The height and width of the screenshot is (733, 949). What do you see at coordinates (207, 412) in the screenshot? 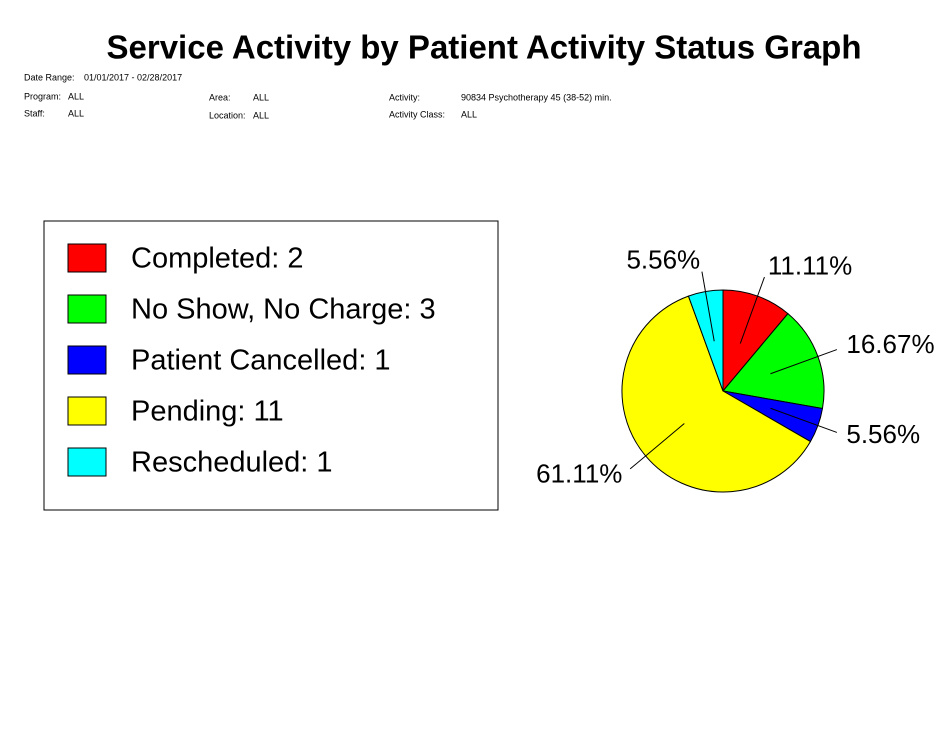
I see `legend-label: Pending: 11` at bounding box center [207, 412].